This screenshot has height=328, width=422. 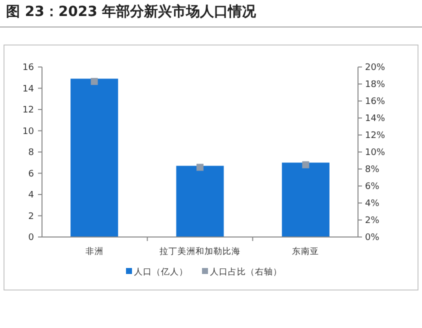 I want to click on y-tick-label: 2, so click(x=31, y=217).